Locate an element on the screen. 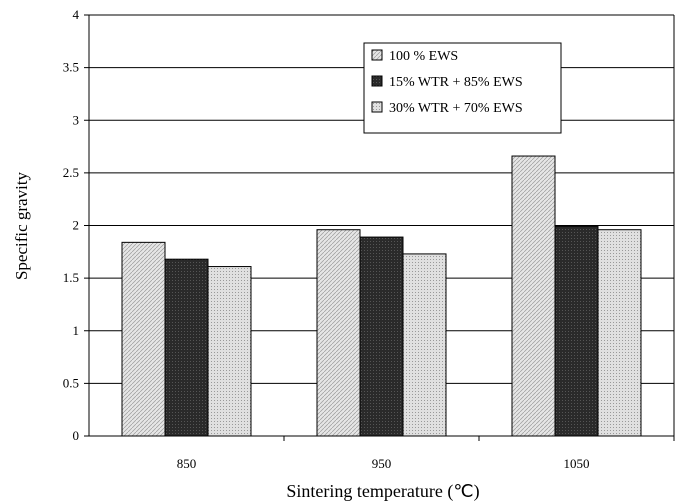  legend-box is located at coordinates (462, 88).